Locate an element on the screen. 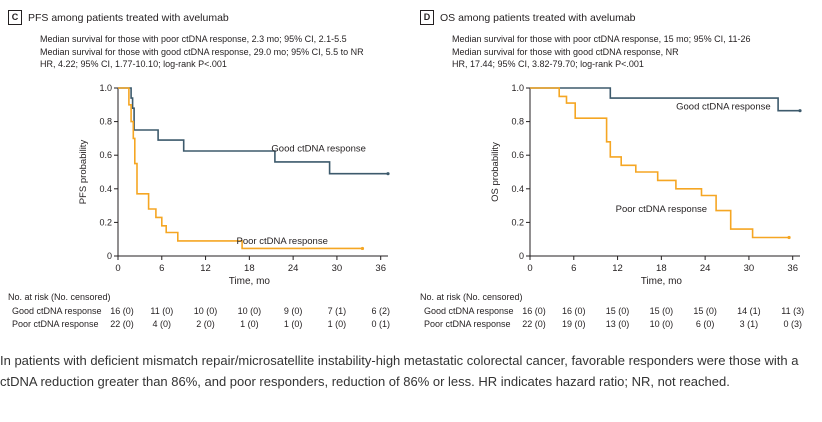 The image size is (822, 422). risk-table-cell: 6 (2) is located at coordinates (380, 311).